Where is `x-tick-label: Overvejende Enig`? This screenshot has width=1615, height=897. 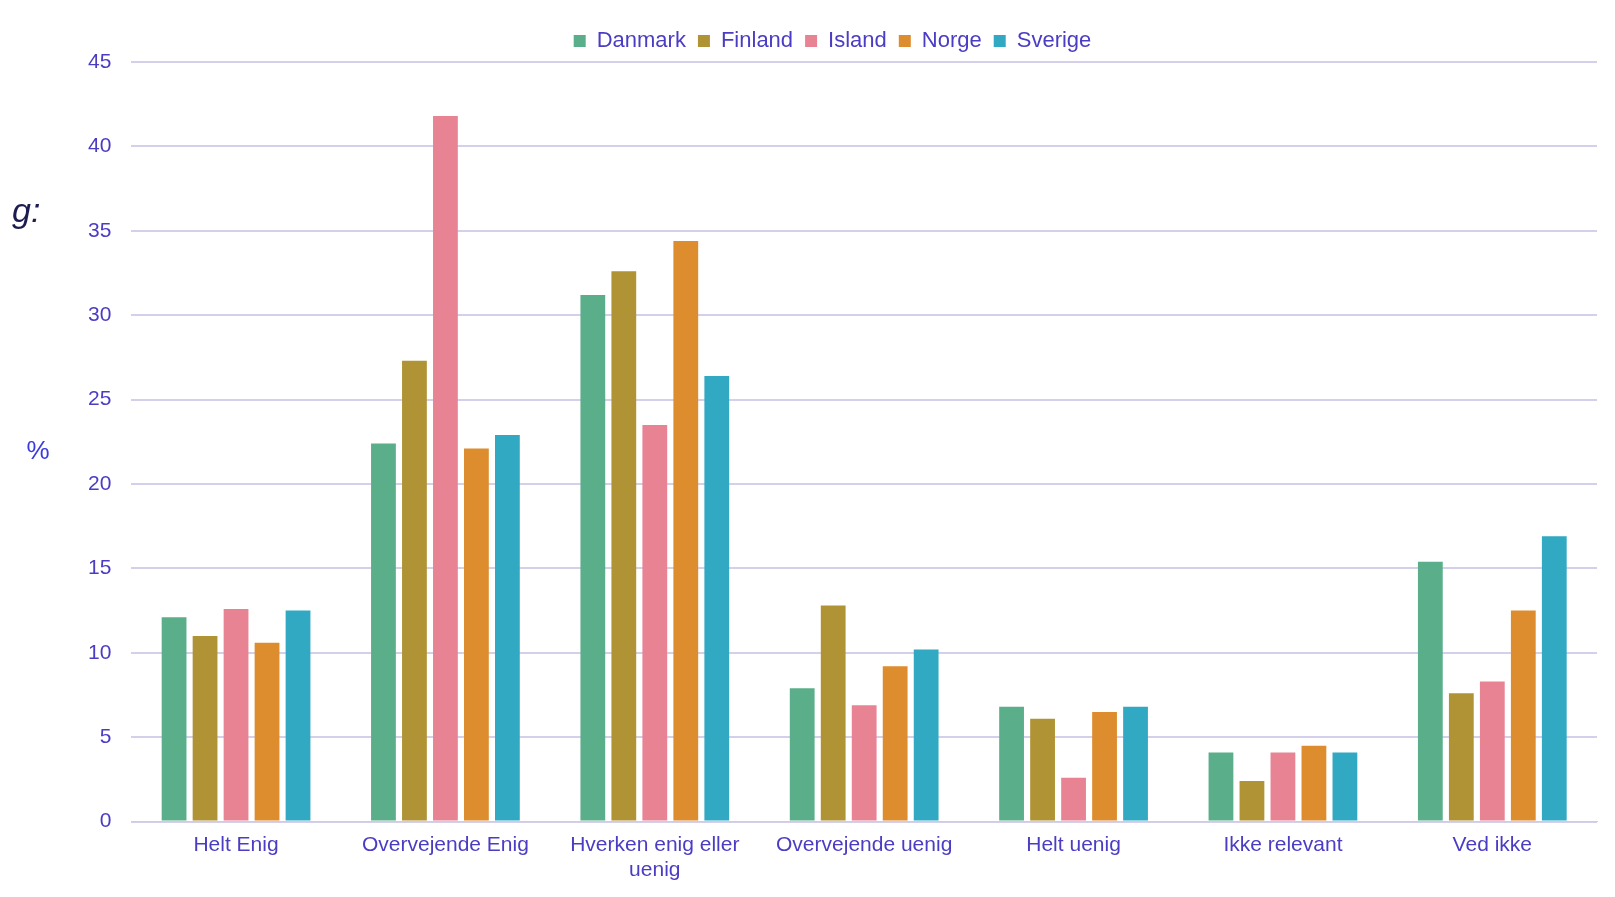 x-tick-label: Overvejende Enig is located at coordinates (445, 843).